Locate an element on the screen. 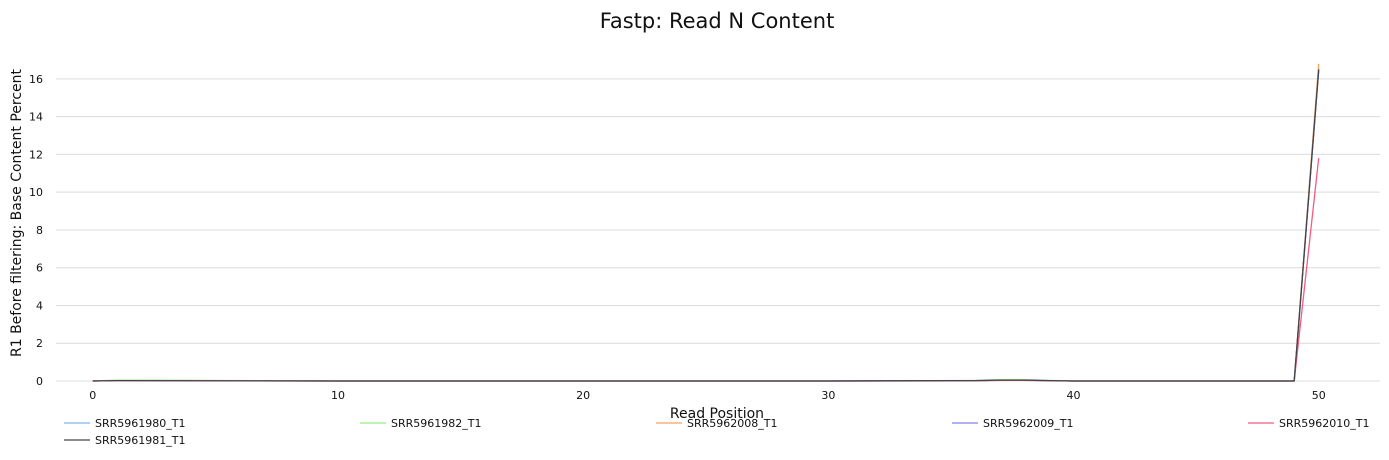  x-tick-label: 50 is located at coordinates (1319, 395).